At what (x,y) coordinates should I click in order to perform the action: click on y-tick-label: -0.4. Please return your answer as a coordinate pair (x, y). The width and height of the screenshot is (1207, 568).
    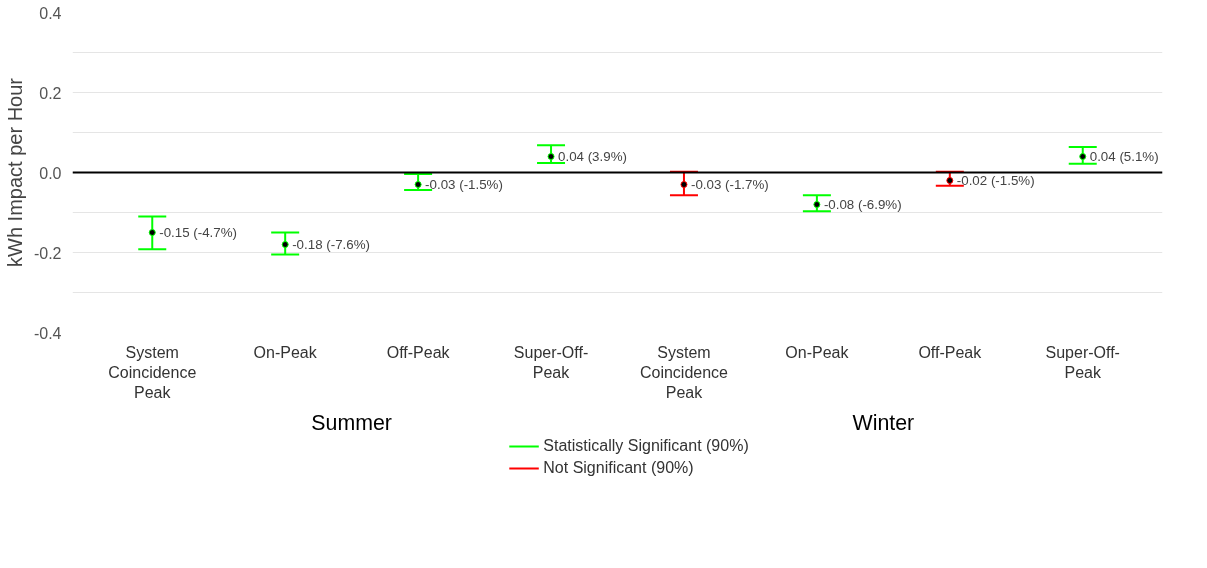
    Looking at the image, I should click on (47, 333).